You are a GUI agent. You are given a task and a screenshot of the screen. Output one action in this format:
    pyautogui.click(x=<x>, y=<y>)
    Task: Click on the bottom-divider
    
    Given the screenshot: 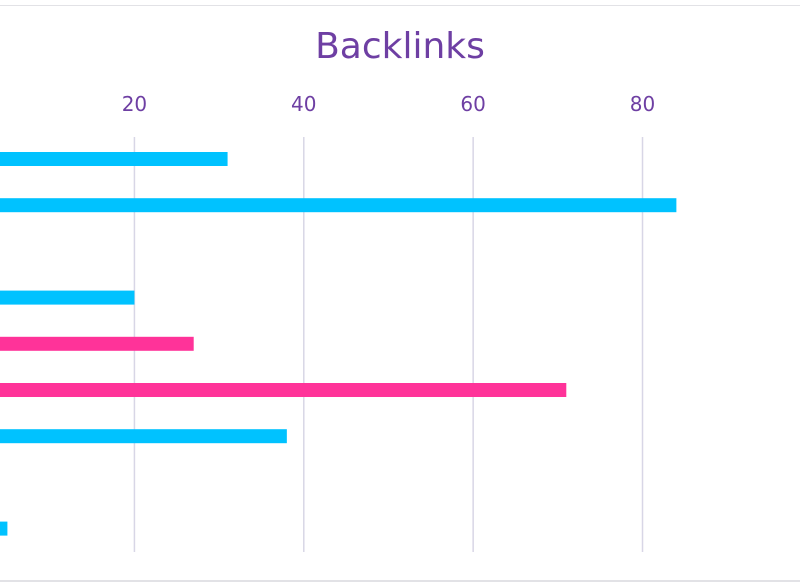 What is the action you would take?
    pyautogui.click(x=400, y=581)
    